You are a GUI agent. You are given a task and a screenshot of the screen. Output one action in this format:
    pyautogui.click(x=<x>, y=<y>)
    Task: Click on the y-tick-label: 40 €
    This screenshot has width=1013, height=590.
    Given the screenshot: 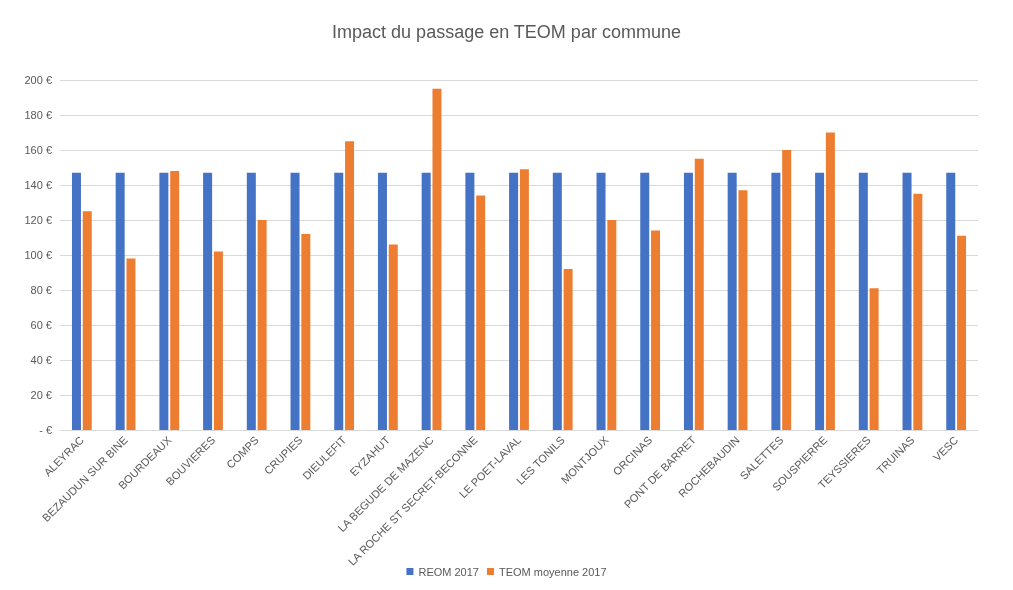 What is the action you would take?
    pyautogui.click(x=41, y=360)
    